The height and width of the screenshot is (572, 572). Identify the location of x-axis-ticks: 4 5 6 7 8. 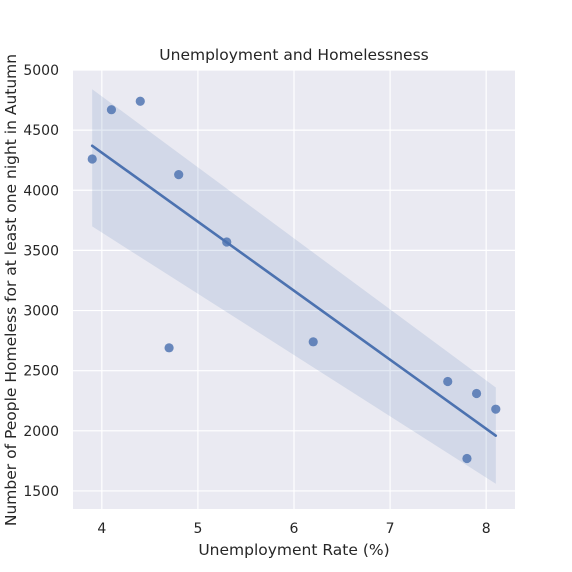
(293, 529).